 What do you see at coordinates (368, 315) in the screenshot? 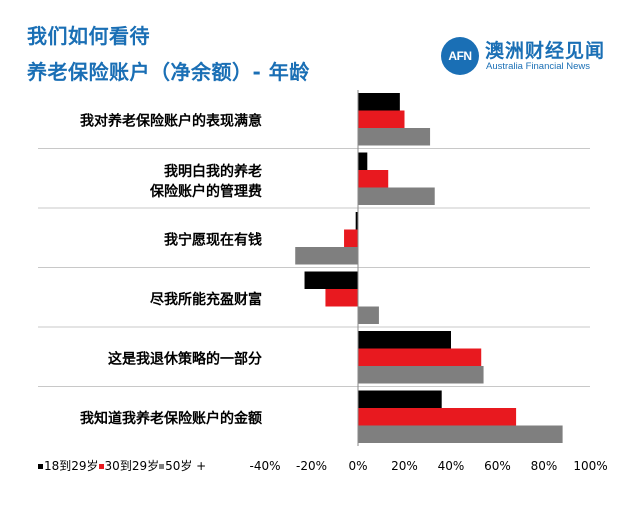
I see `bar-s3-c4` at bounding box center [368, 315].